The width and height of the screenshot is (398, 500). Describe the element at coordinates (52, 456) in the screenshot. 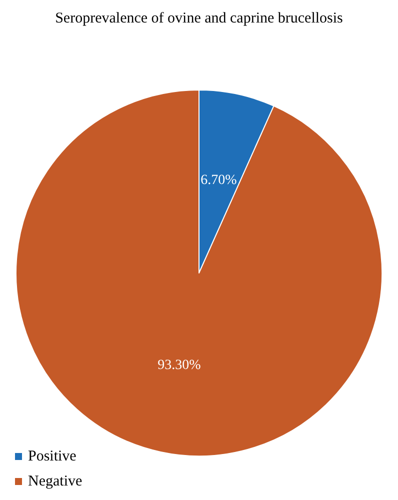

I see `legend-label: Positive` at that location.